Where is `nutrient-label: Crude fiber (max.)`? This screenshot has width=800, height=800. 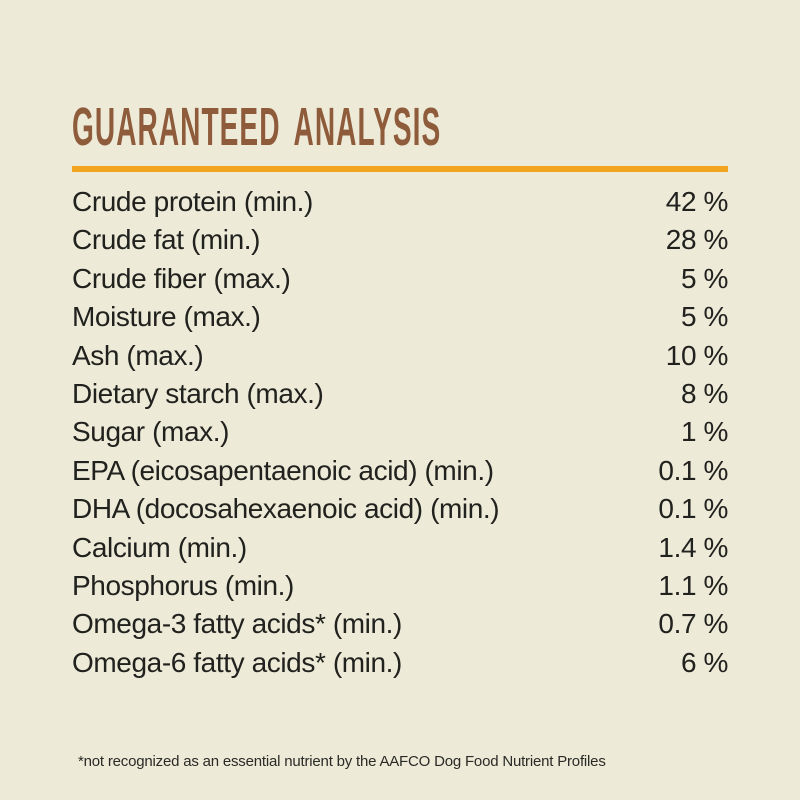 nutrient-label: Crude fiber (max.) is located at coordinates (181, 278).